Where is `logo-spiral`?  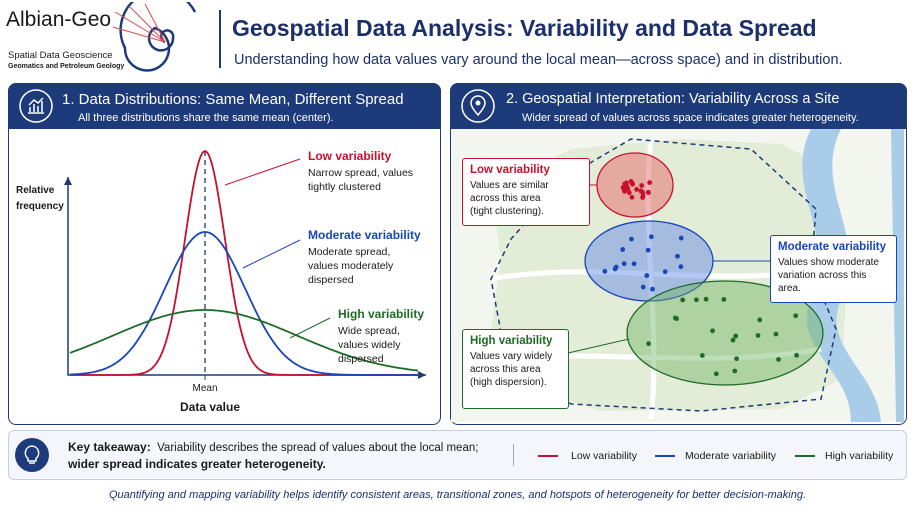 logo-spiral is located at coordinates (154, 37).